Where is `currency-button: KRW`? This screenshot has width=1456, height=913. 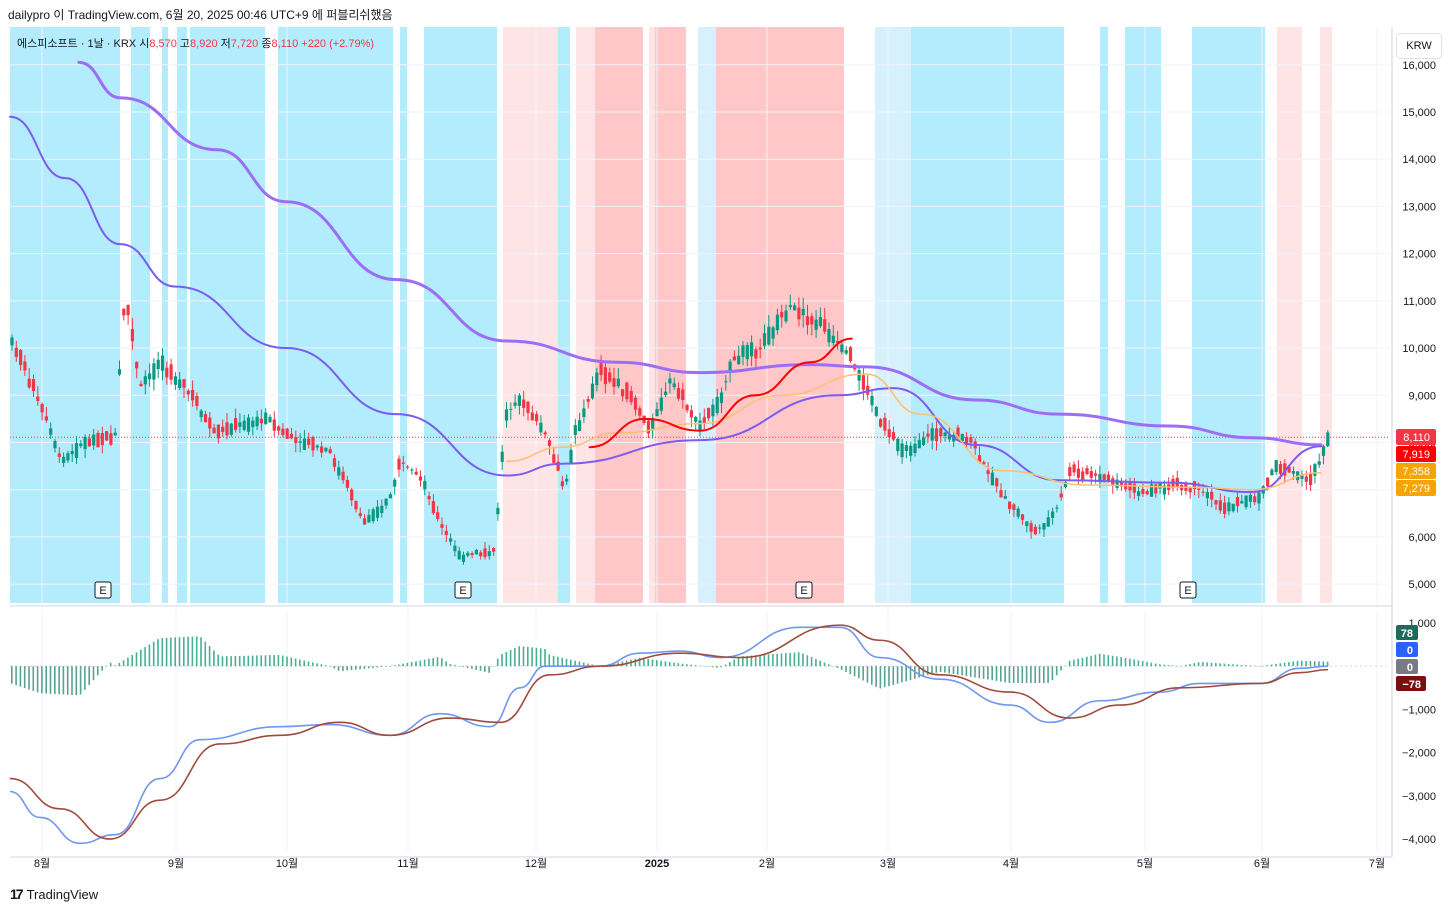 currency-button: KRW is located at coordinates (1419, 46).